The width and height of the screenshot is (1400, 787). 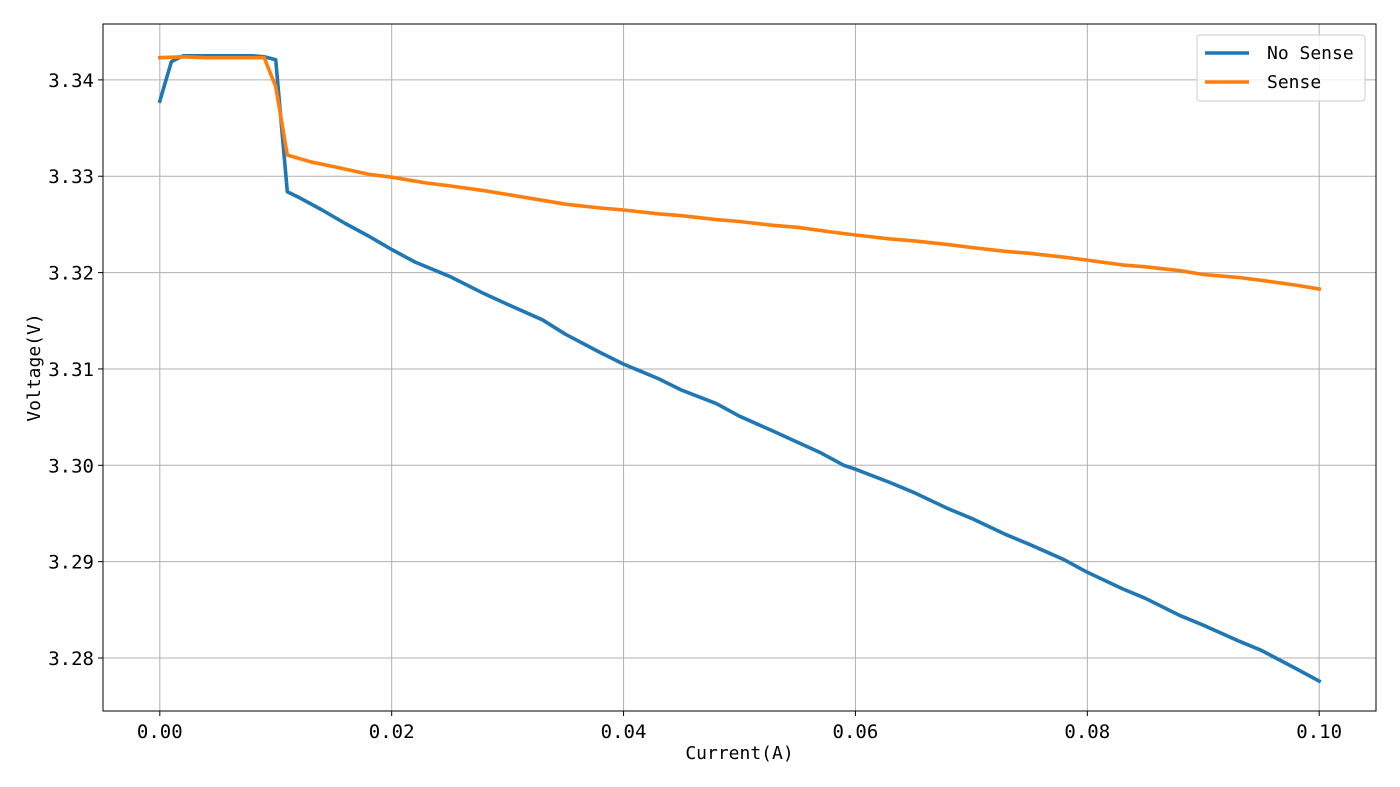 What do you see at coordinates (1294, 82) in the screenshot?
I see `legend-label: Sense` at bounding box center [1294, 82].